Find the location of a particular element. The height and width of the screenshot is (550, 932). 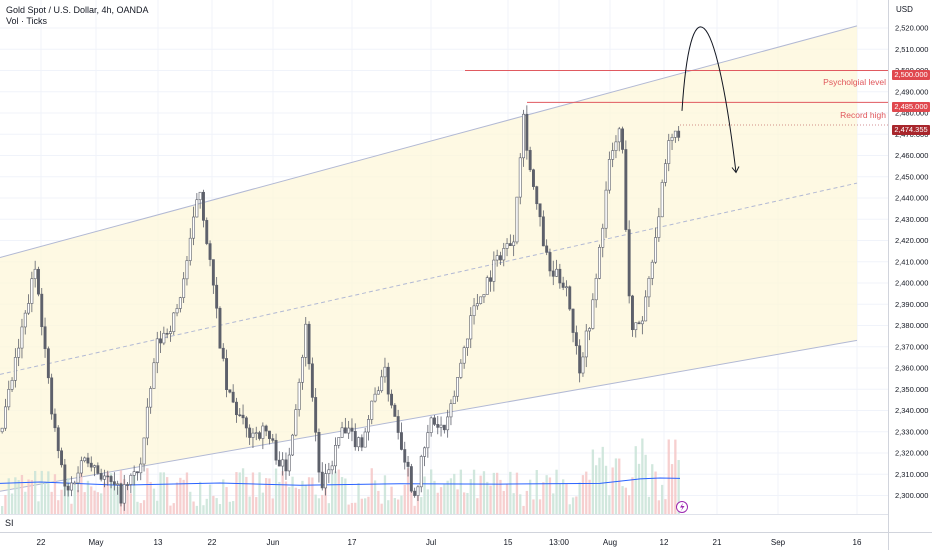

y-tick-label: 2,380.000 is located at coordinates (911, 325).